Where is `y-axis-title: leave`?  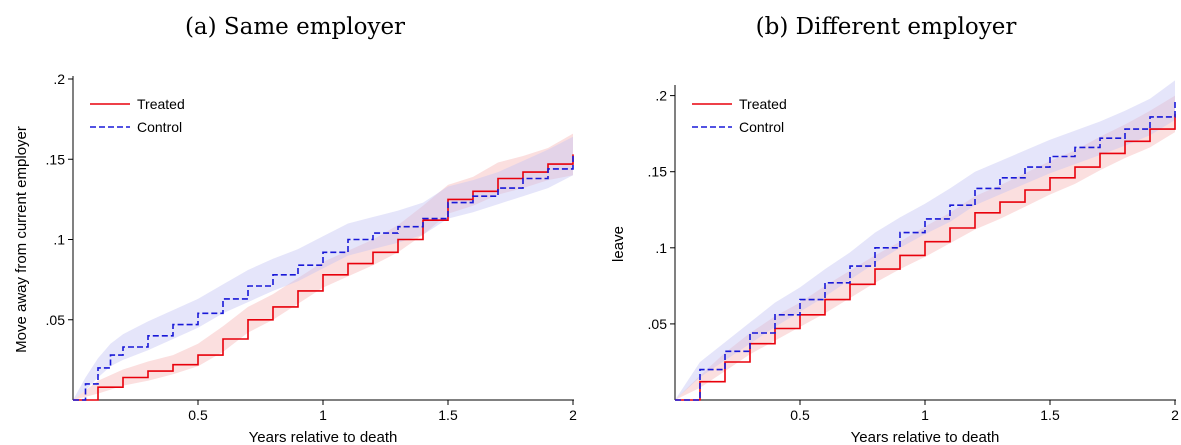
y-axis-title: leave is located at coordinates (618, 244).